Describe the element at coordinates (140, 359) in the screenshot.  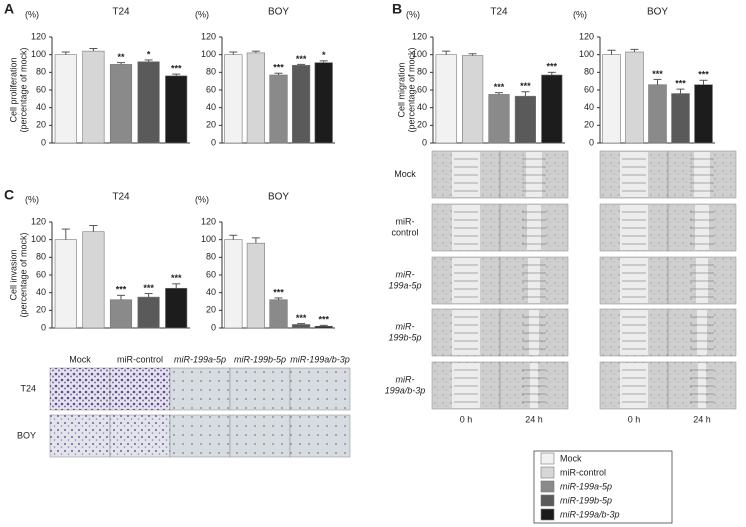
I see `column-label: miR-control` at that location.